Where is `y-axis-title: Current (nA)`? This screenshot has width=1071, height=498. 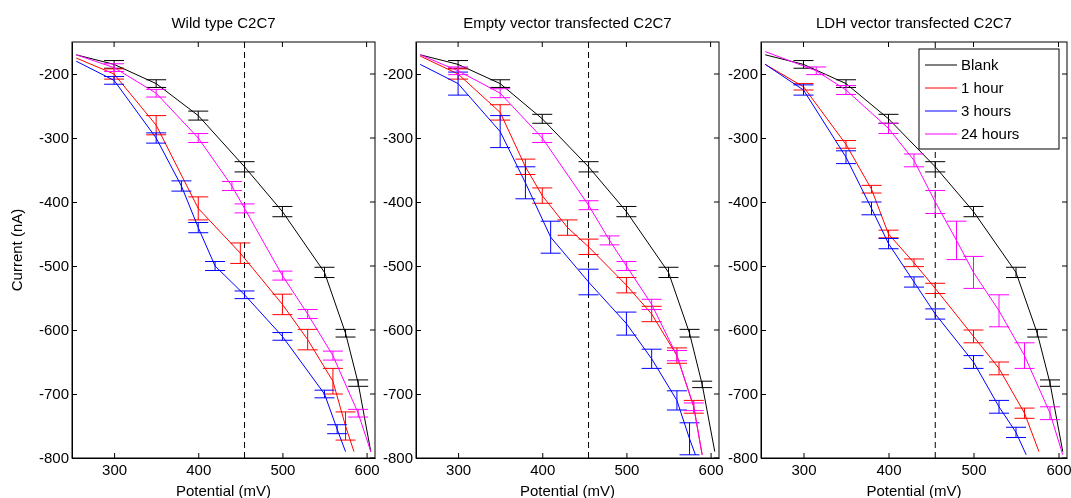 y-axis-title: Current (nA) is located at coordinates (16, 250).